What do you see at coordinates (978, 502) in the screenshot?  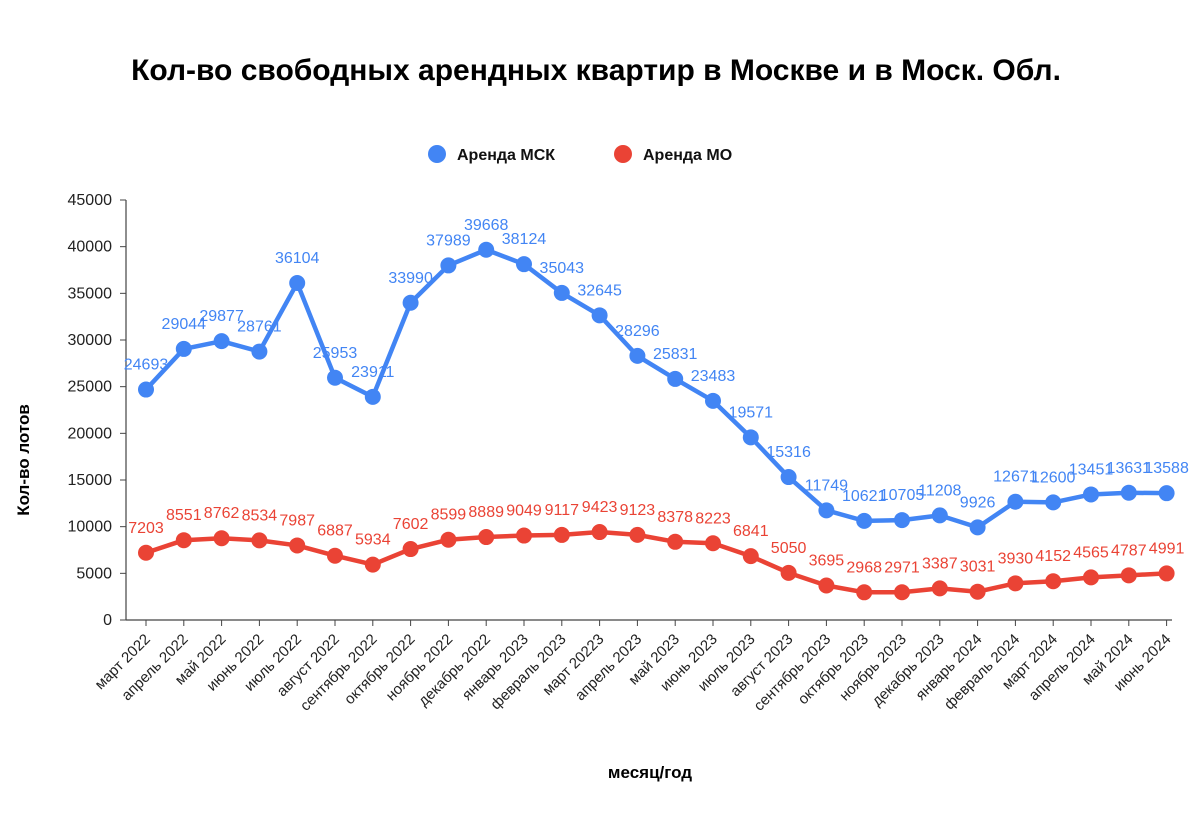 I see `data-label: 9926` at bounding box center [978, 502].